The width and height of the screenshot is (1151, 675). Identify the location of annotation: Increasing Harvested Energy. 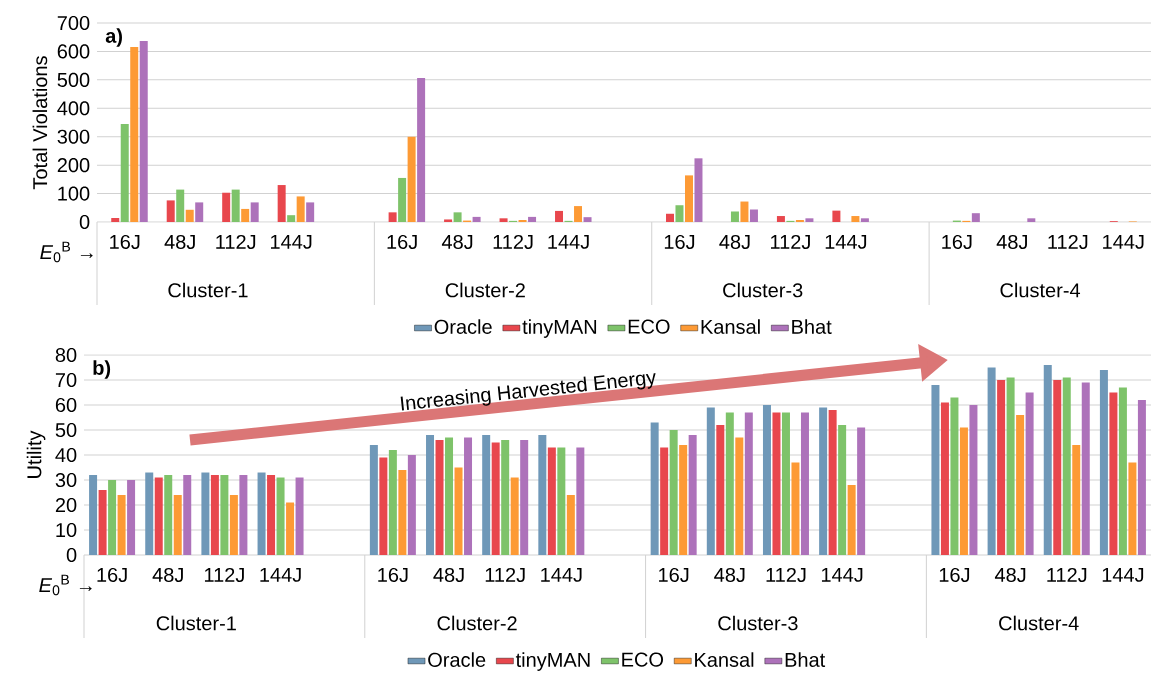
(528, 392).